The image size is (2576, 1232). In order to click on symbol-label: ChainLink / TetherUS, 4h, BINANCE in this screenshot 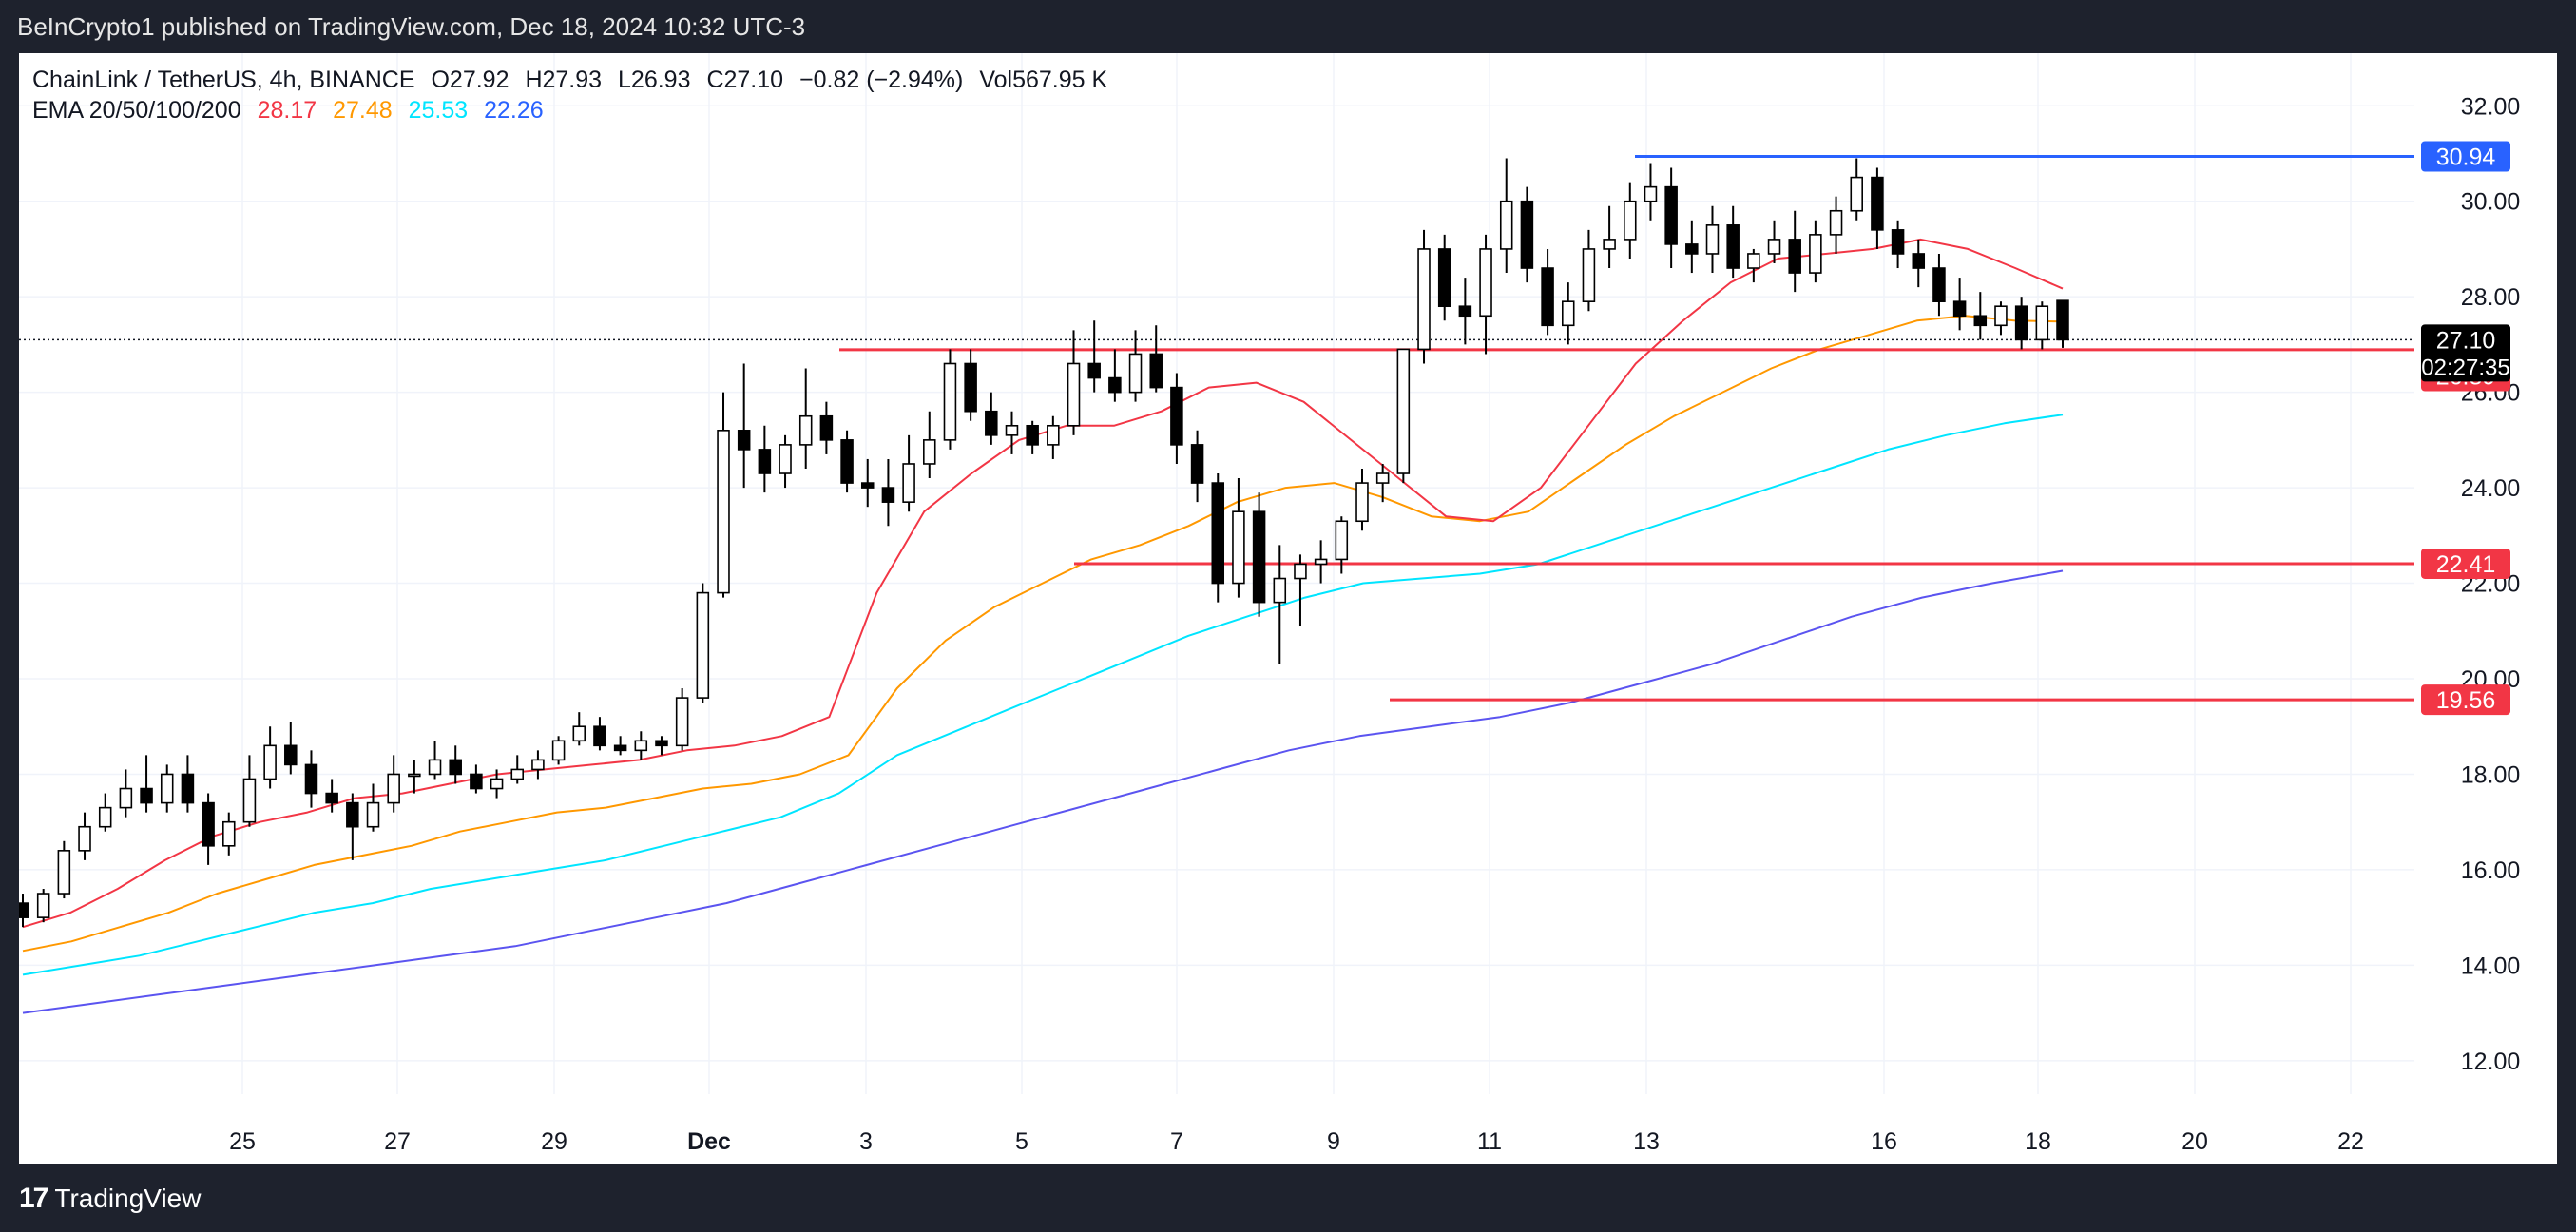, I will do `click(223, 80)`.